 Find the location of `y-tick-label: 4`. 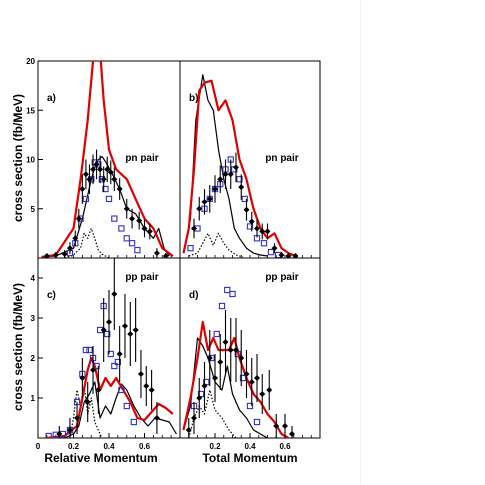

y-tick-label: 4 is located at coordinates (33, 278).